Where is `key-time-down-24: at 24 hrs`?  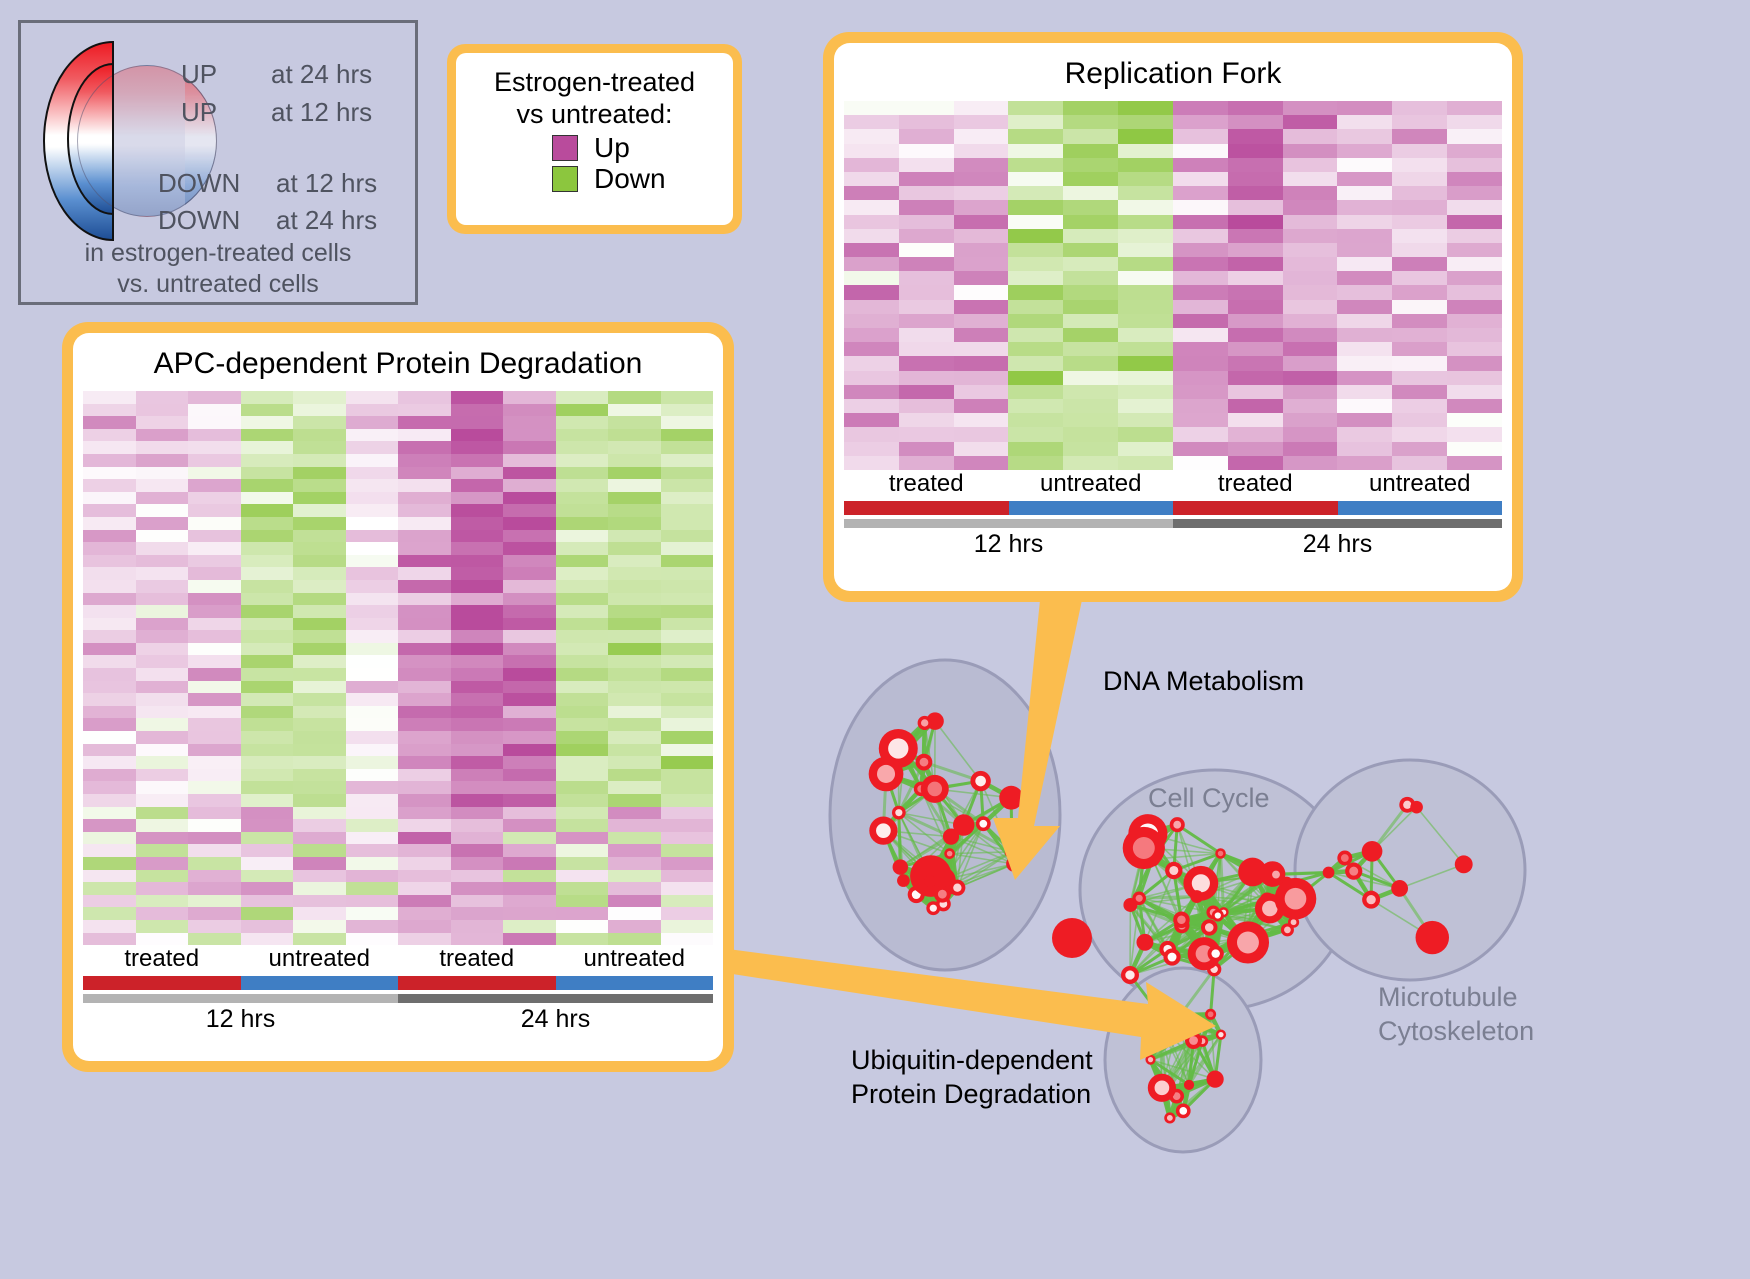
key-time-down-24: at 24 hrs is located at coordinates (327, 220).